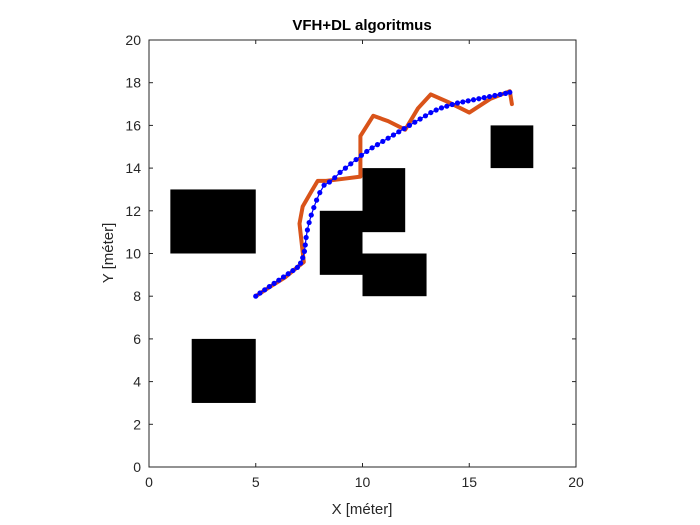 This screenshot has height=525, width=700. I want to click on y-tick-label: 6, so click(137, 339).